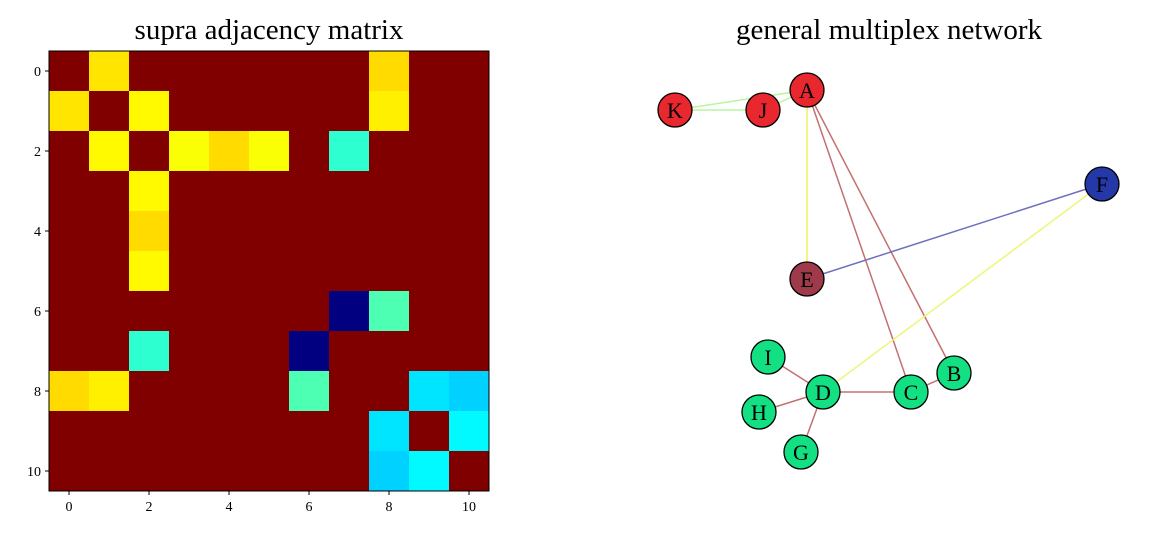 The width and height of the screenshot is (1162, 537). I want to click on node-label: B, so click(954, 373).